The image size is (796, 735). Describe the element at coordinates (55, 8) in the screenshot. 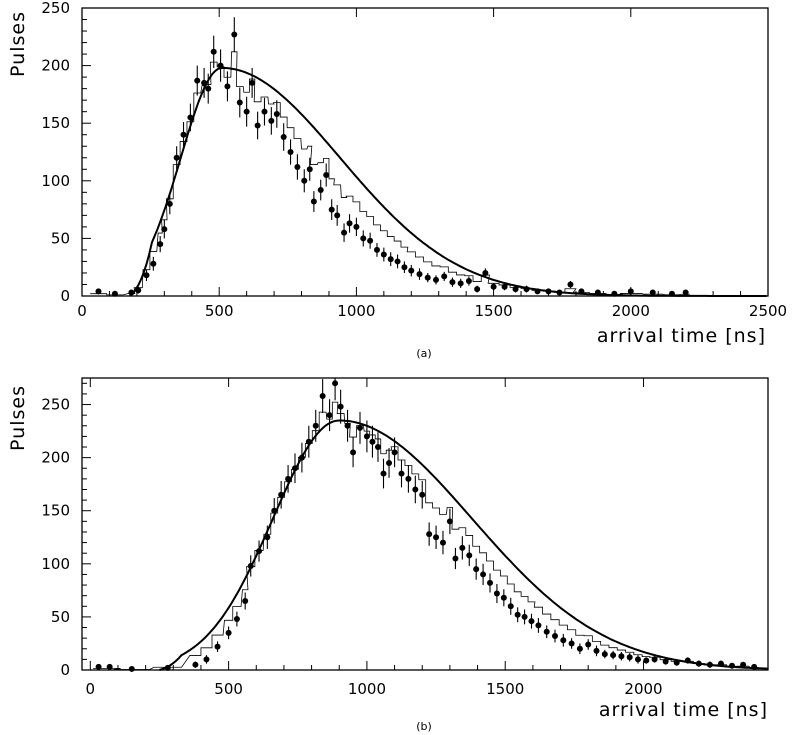

I see `panel-a-y-tick-label: 250` at that location.